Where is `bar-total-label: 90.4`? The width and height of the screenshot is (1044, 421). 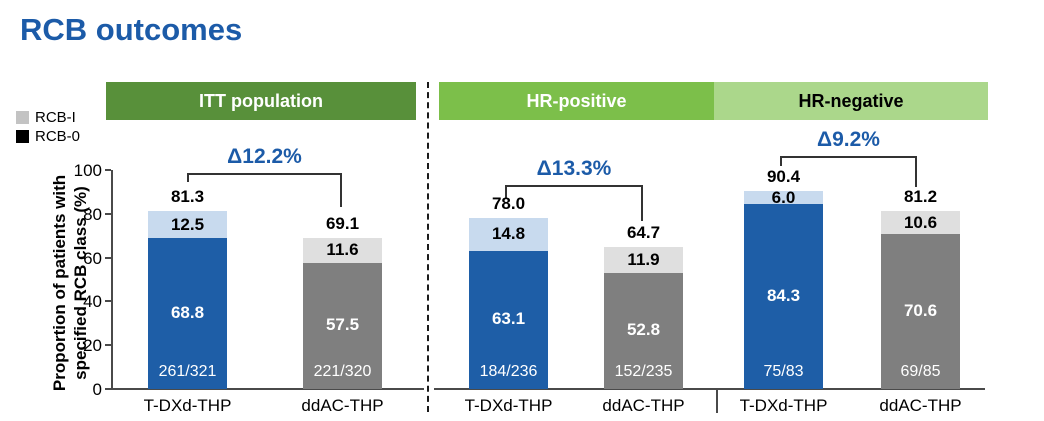
bar-total-label: 90.4 is located at coordinates (783, 177).